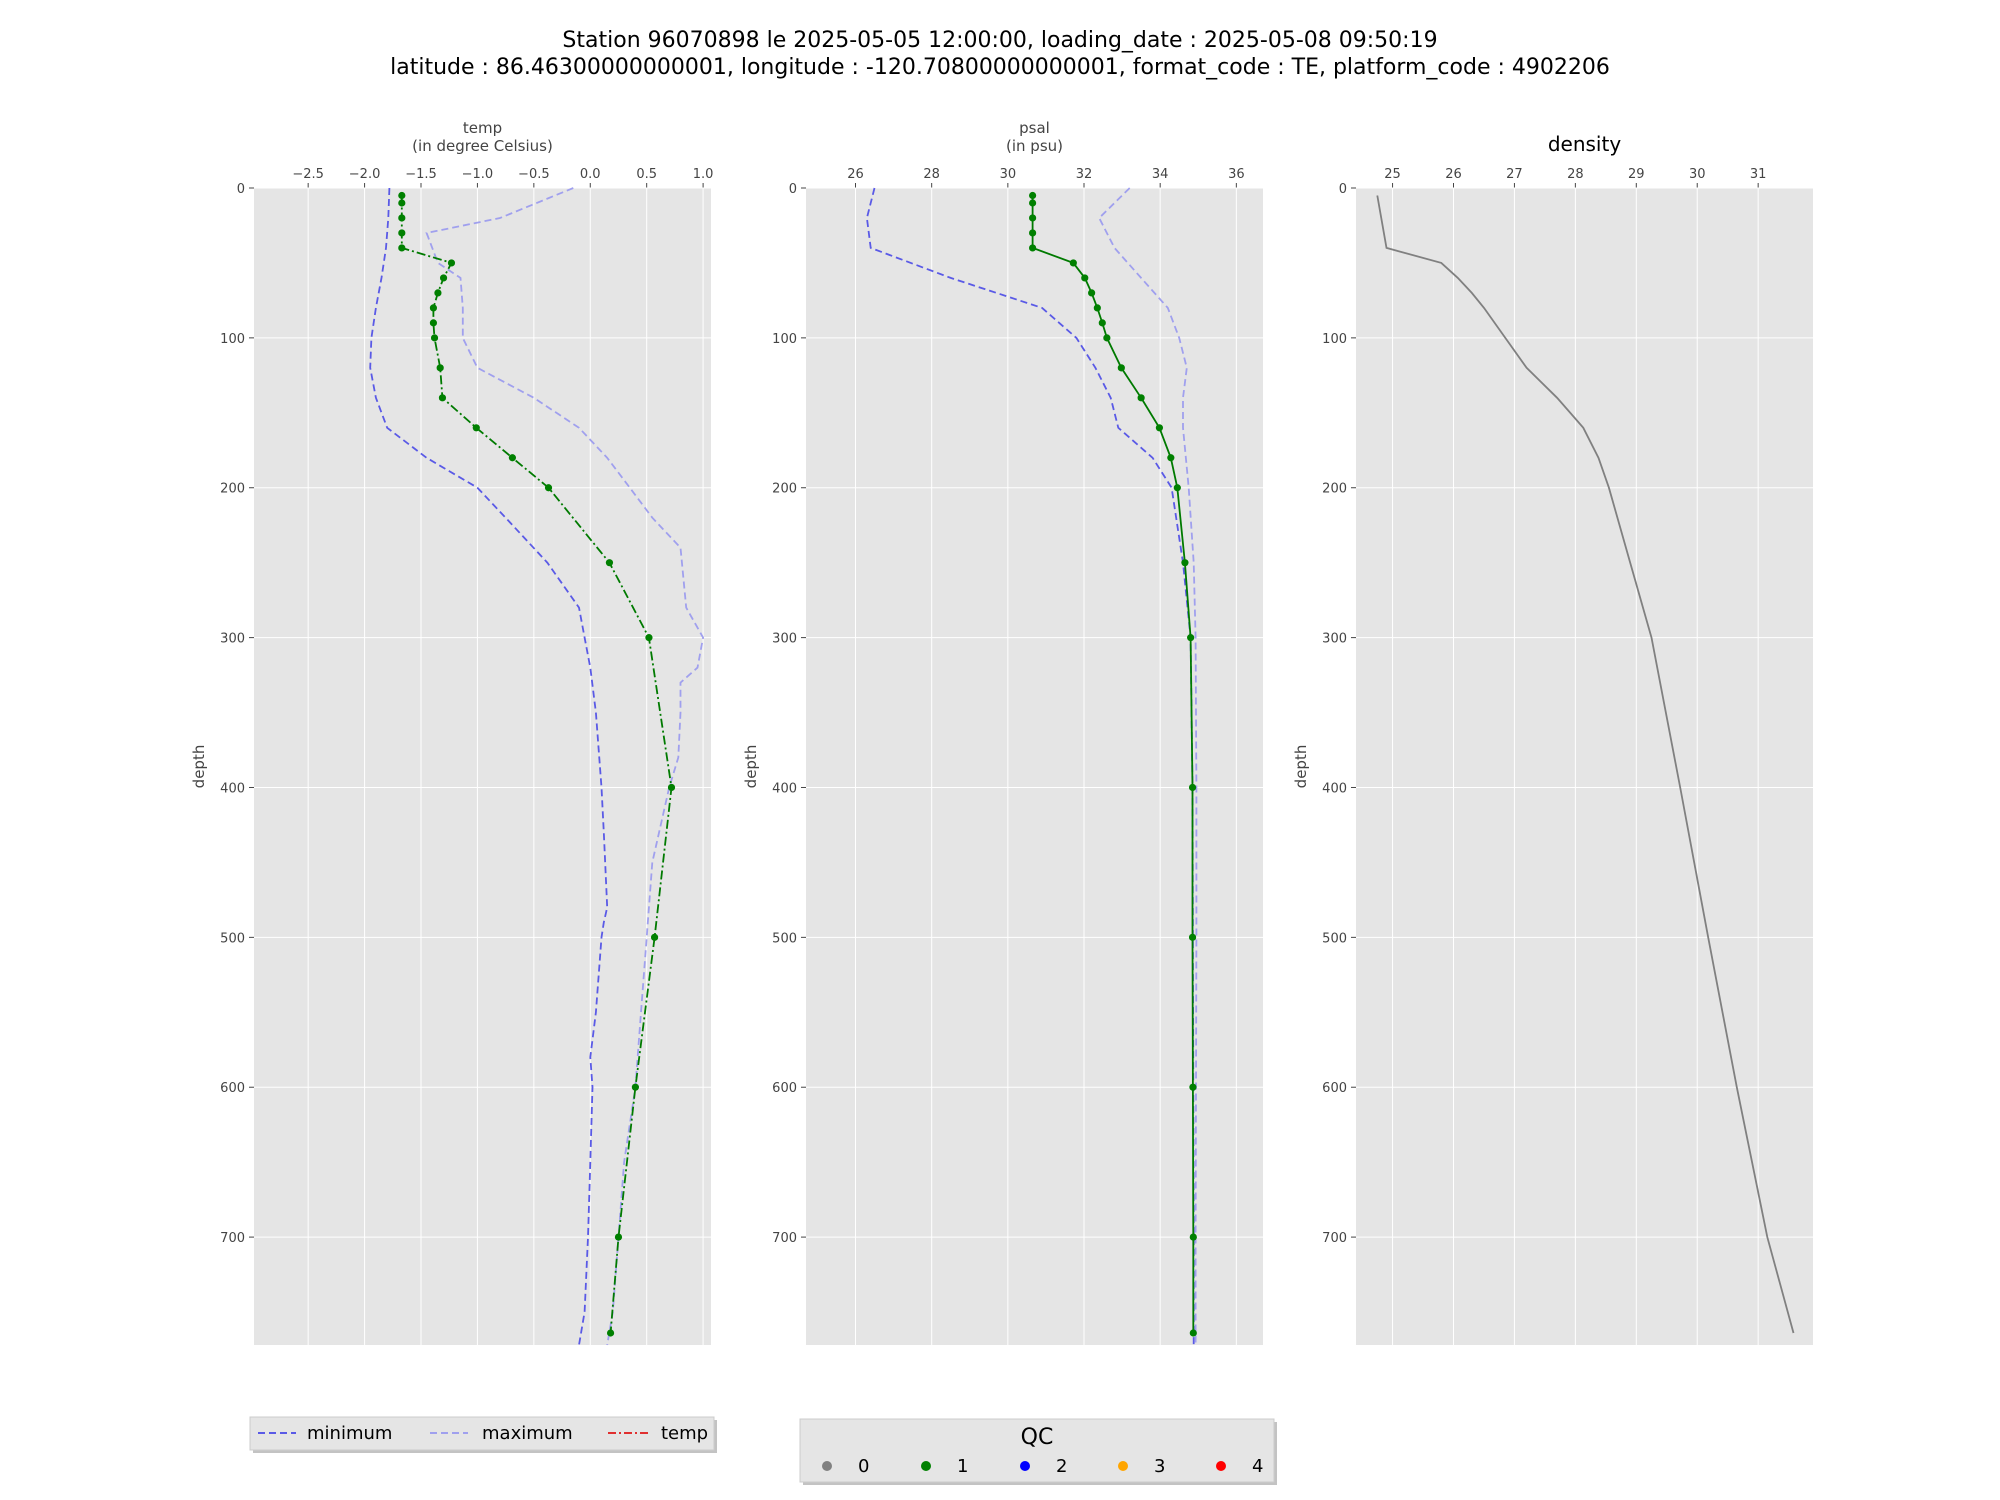 The image size is (2000, 1500). I want to click on line-legend: minimum maximum temp, so click(483, 1434).